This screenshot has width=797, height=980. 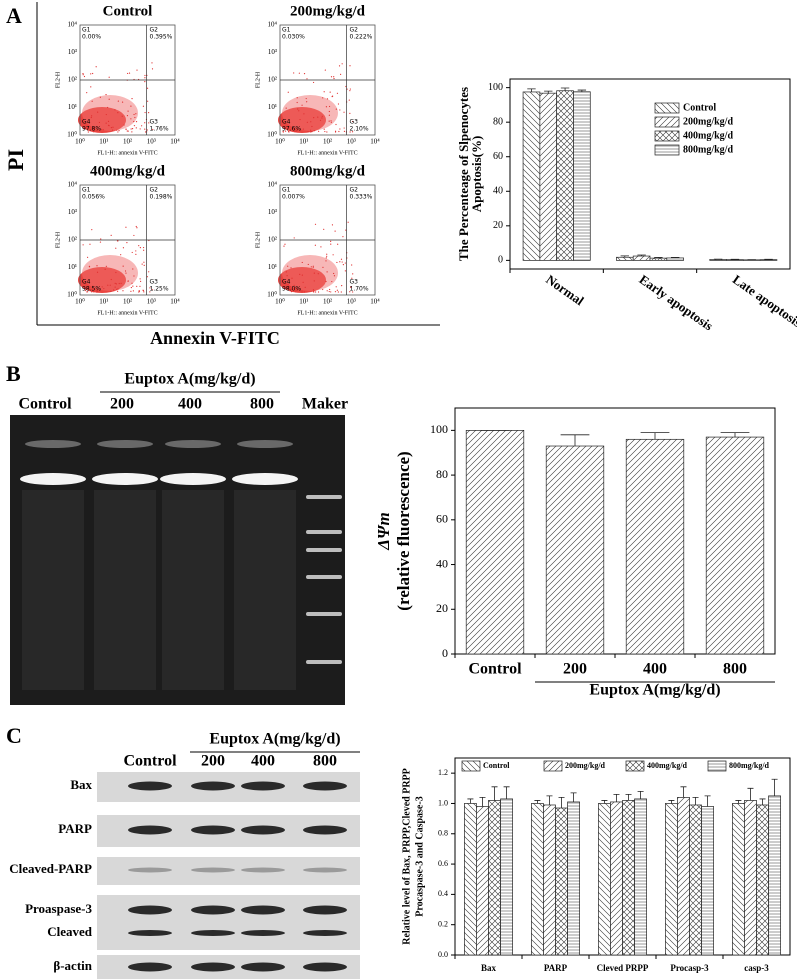 I want to click on legend-label: 400mg/kg/d, so click(x=708, y=135).